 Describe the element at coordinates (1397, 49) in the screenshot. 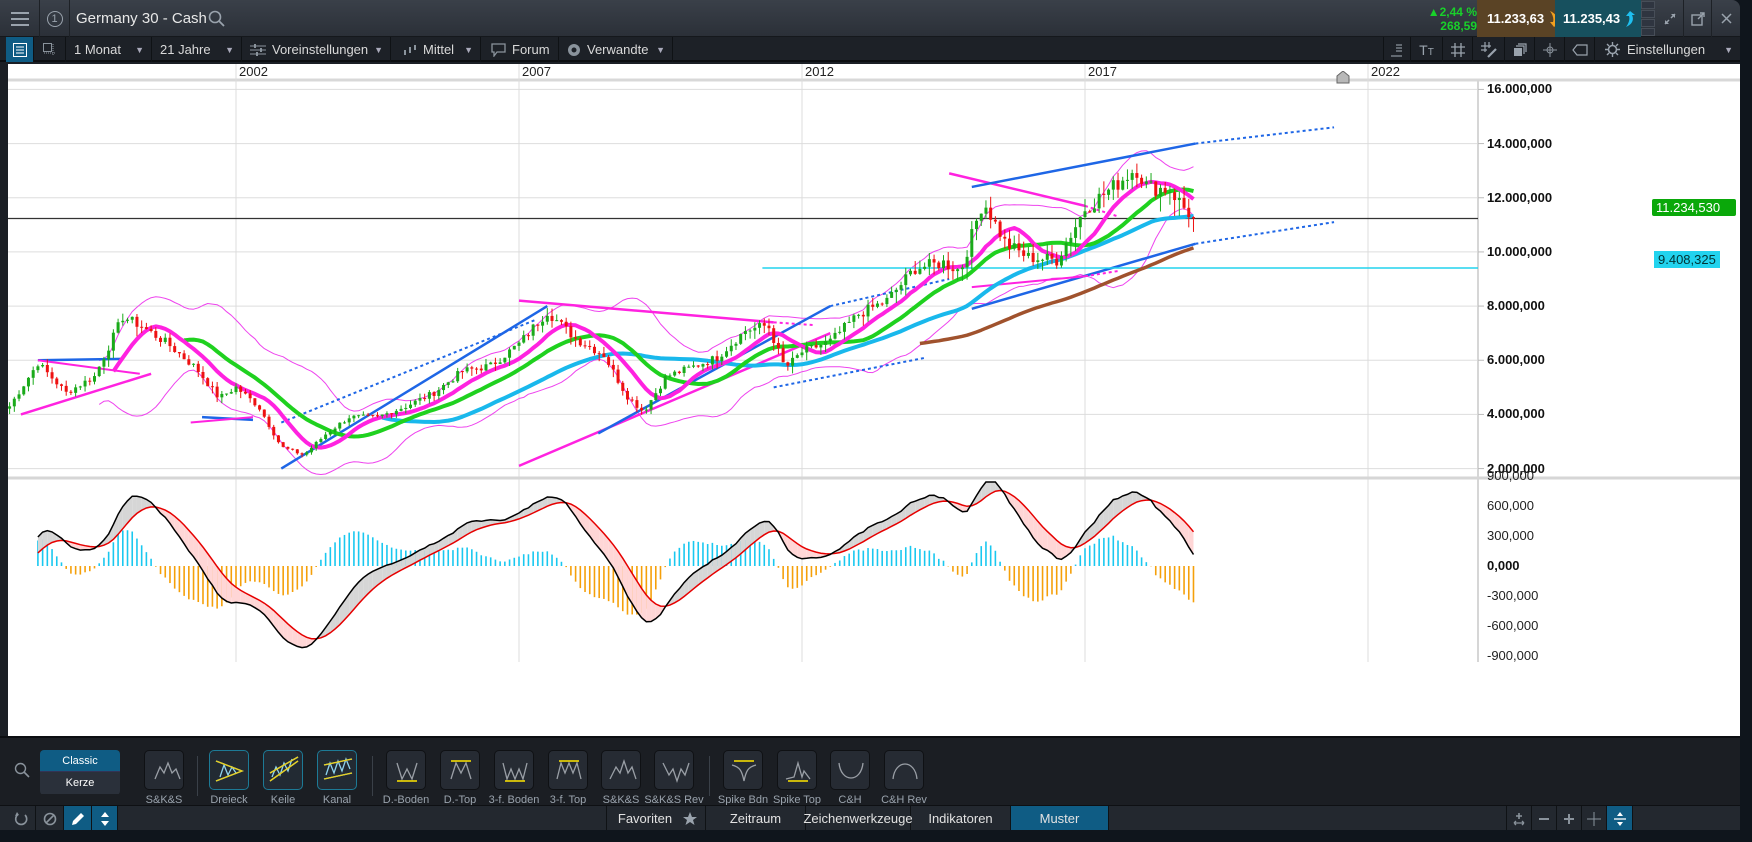

I see `legend-toggle-button` at that location.